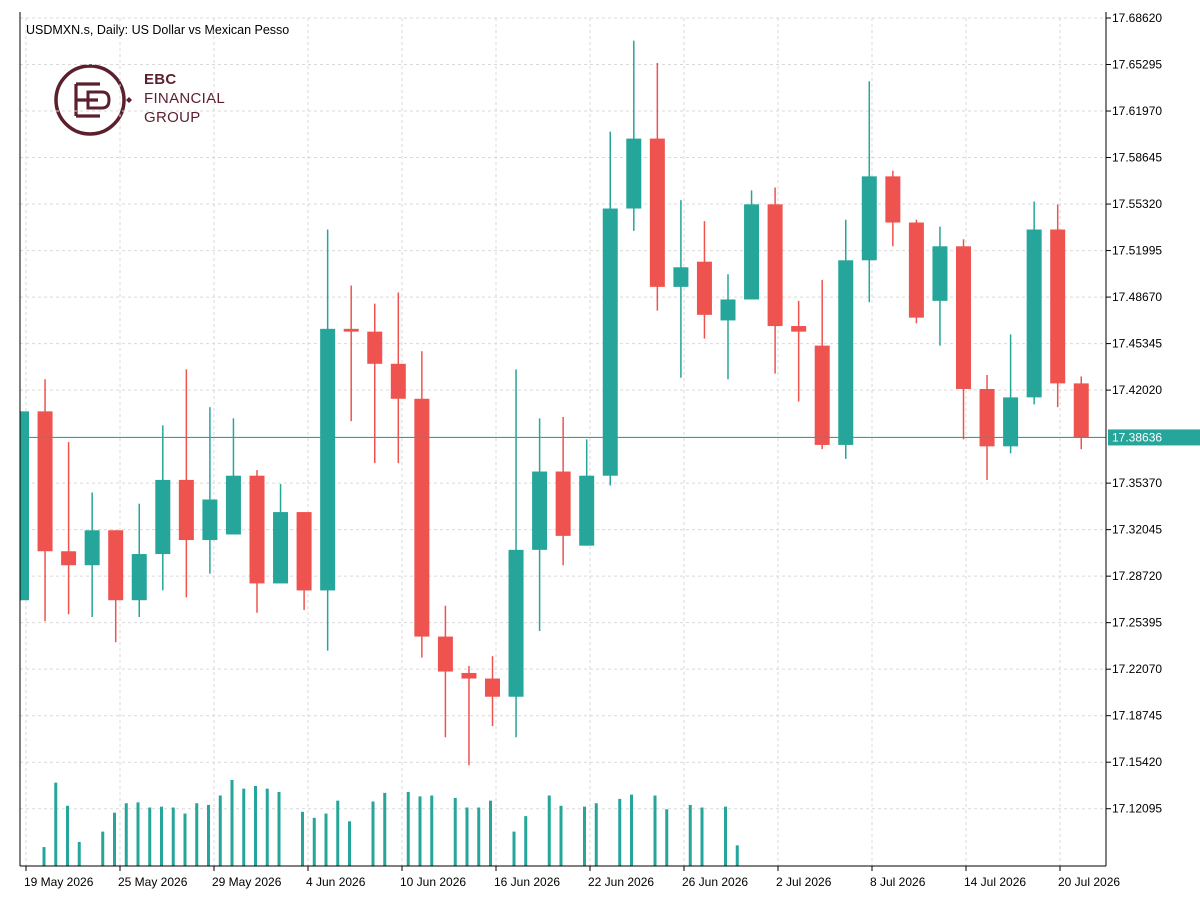  What do you see at coordinates (1137, 576) in the screenshot?
I see `y-tick-label: 17.28720` at bounding box center [1137, 576].